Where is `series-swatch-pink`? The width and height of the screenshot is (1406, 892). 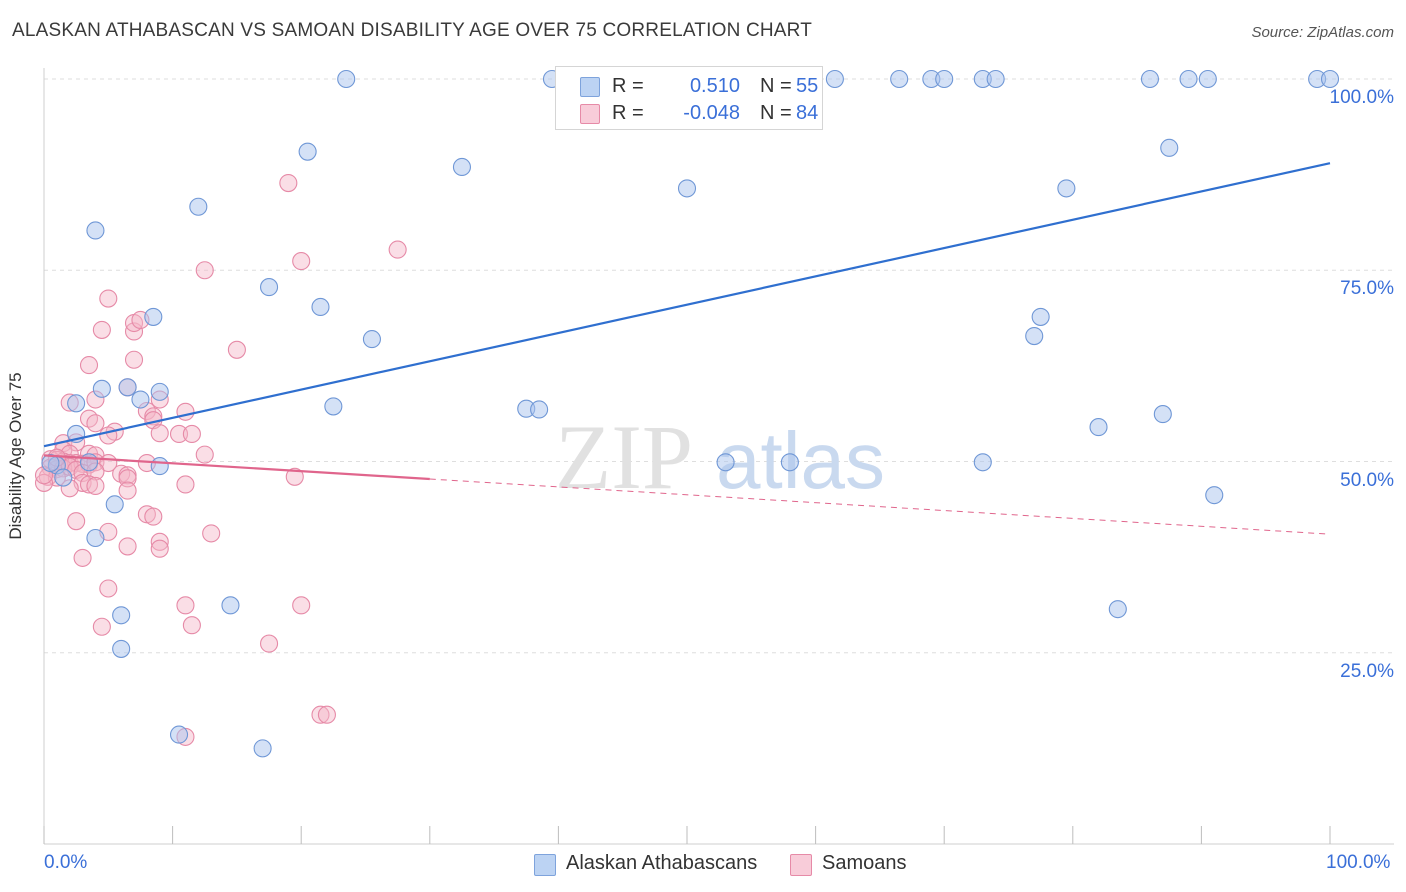 series-swatch-pink is located at coordinates (801, 865).